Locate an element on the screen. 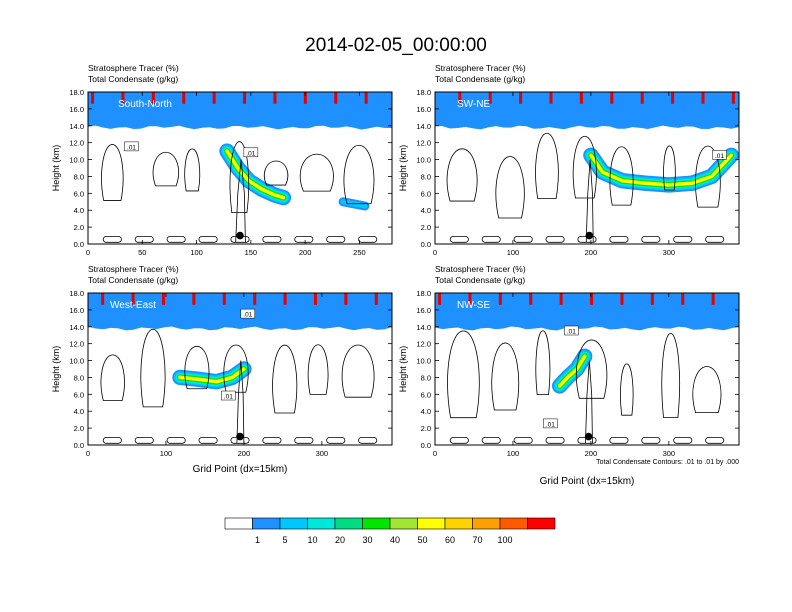 The height and width of the screenshot is (612, 792). x-tick-label: 300 is located at coordinates (322, 453).